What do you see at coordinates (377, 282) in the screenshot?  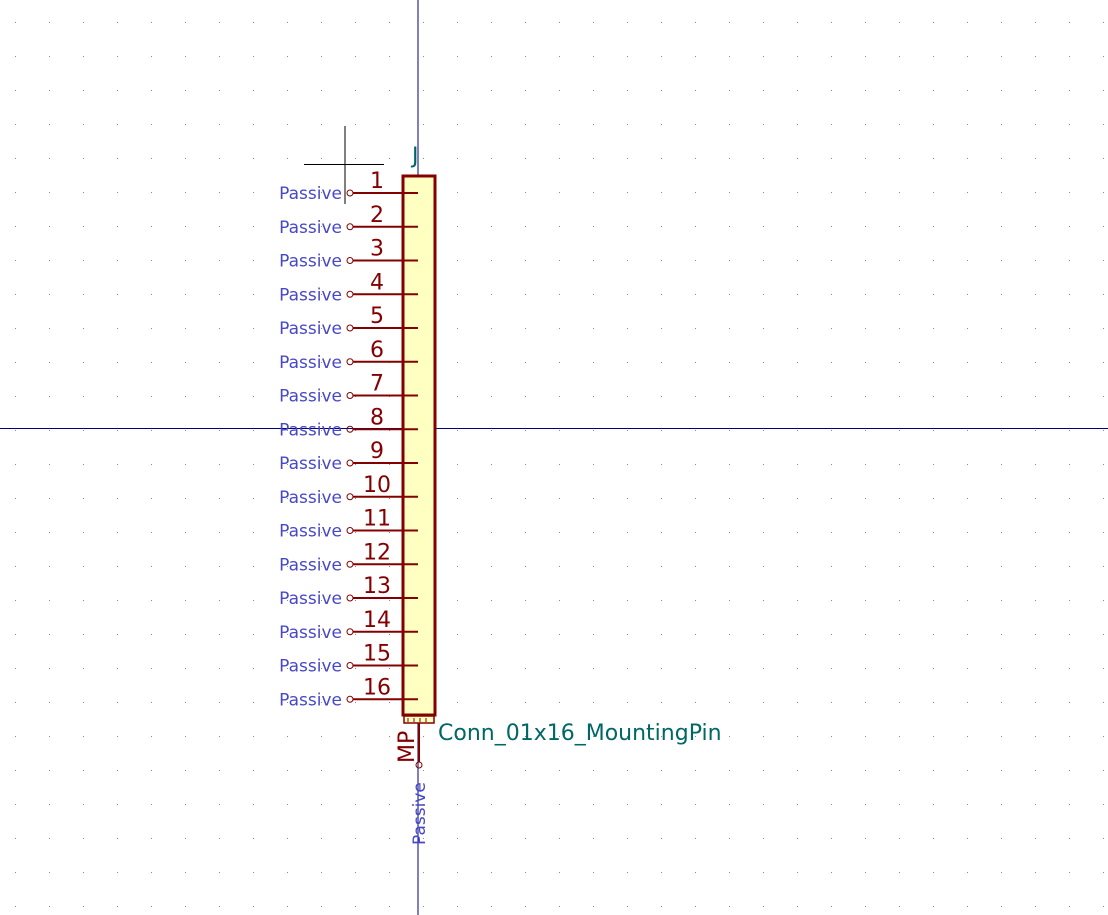 I see `pin-number: 4` at bounding box center [377, 282].